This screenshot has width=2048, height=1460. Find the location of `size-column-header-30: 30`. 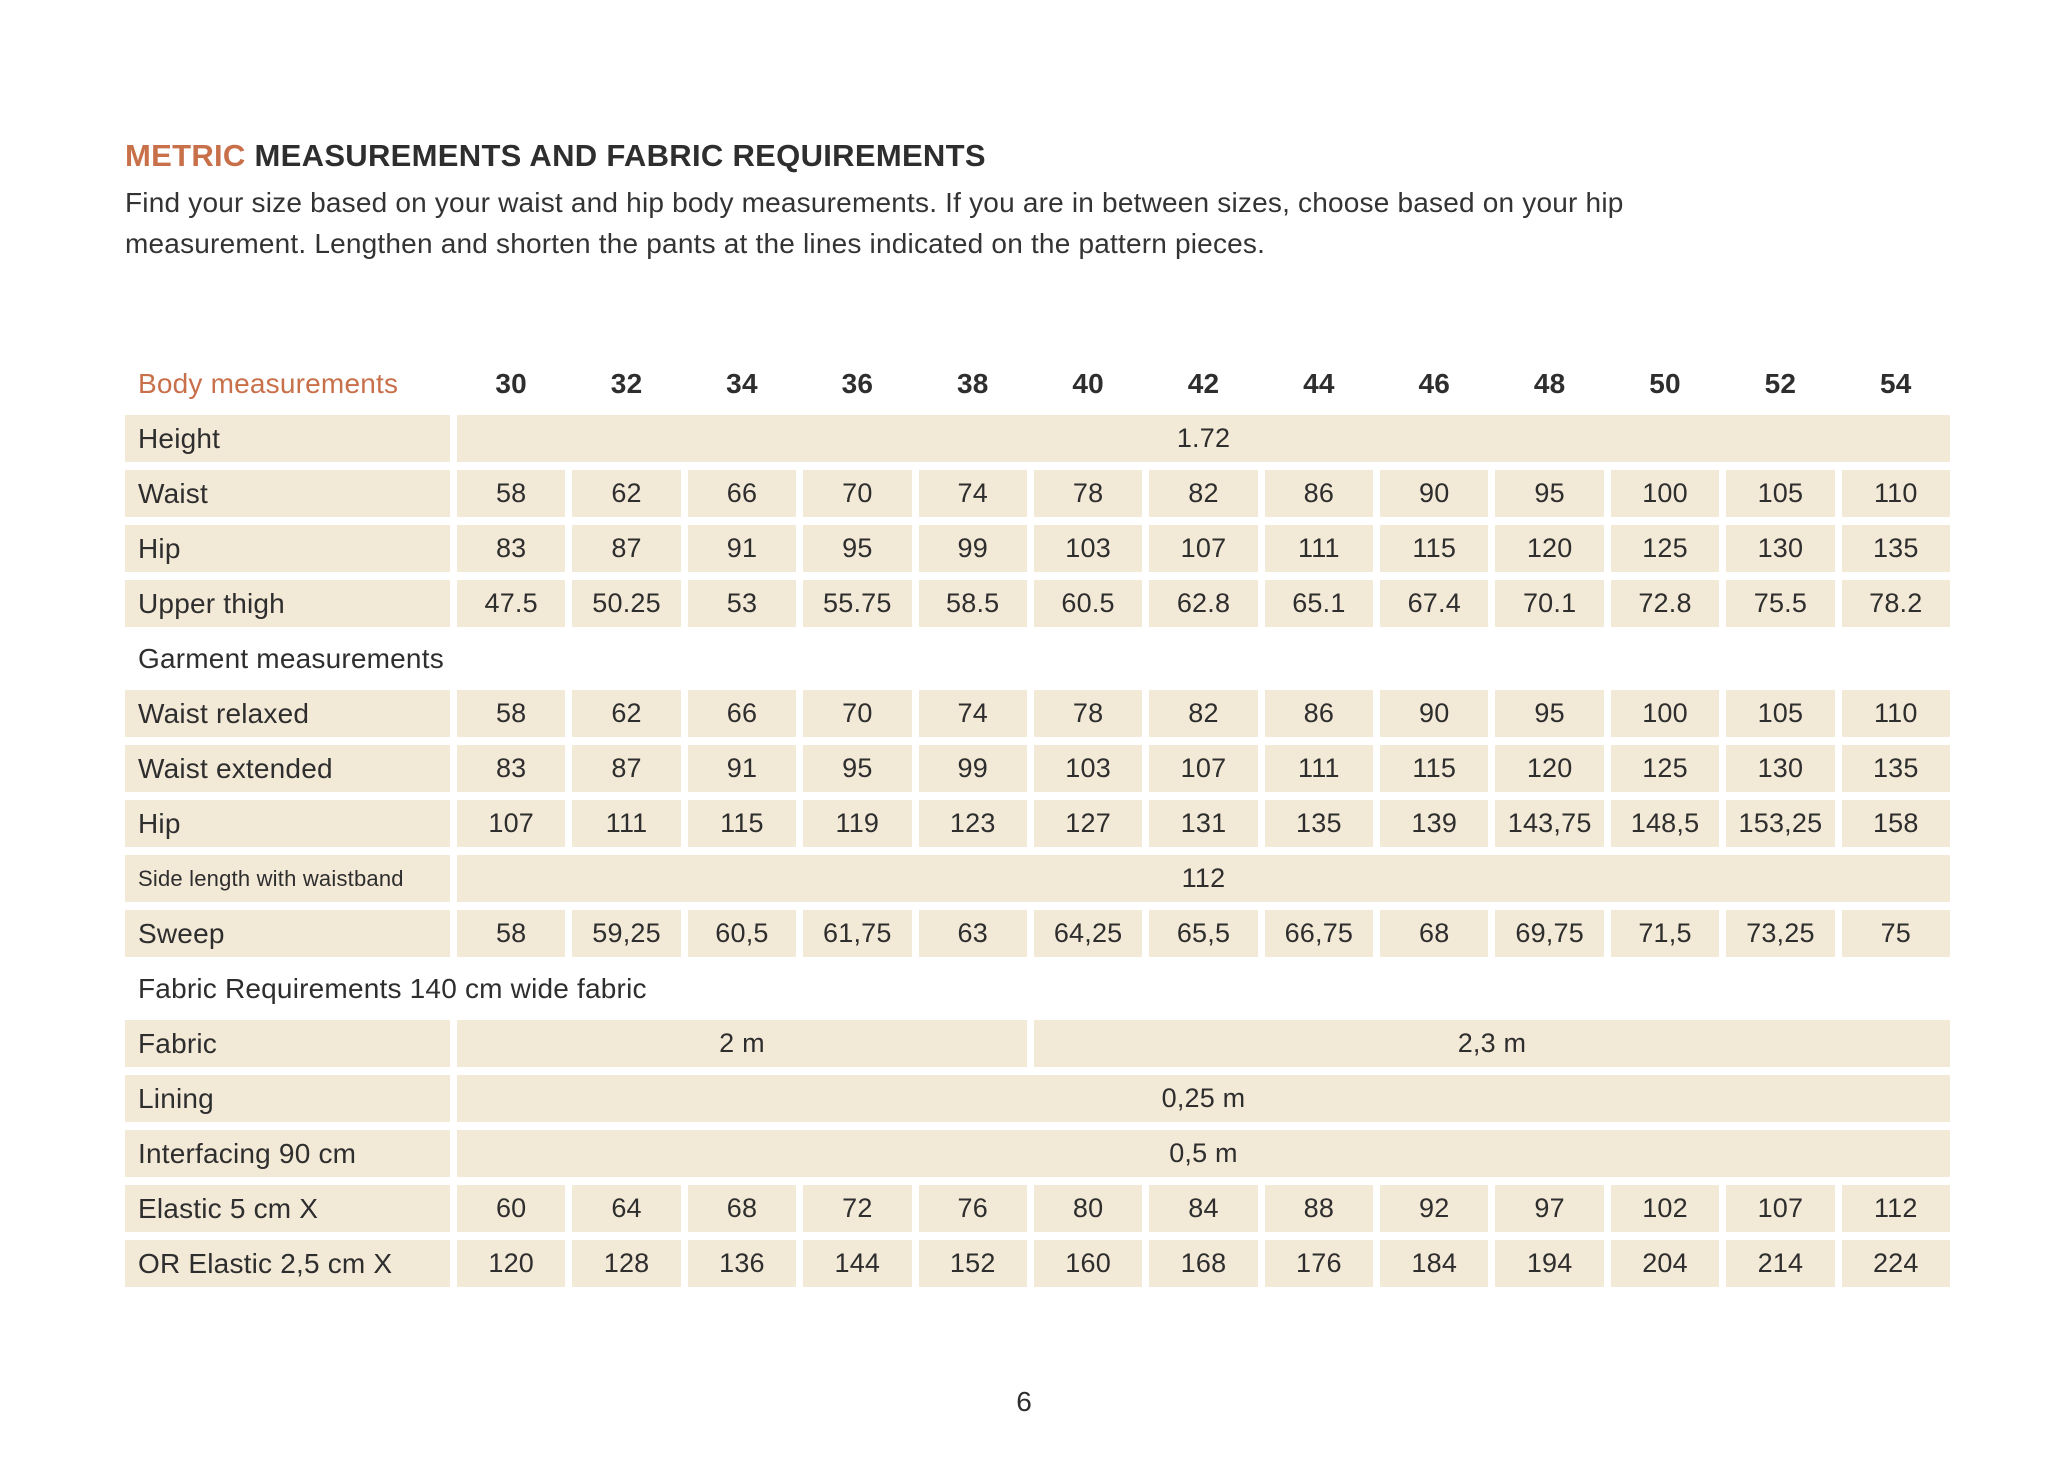

size-column-header-30: 30 is located at coordinates (511, 383).